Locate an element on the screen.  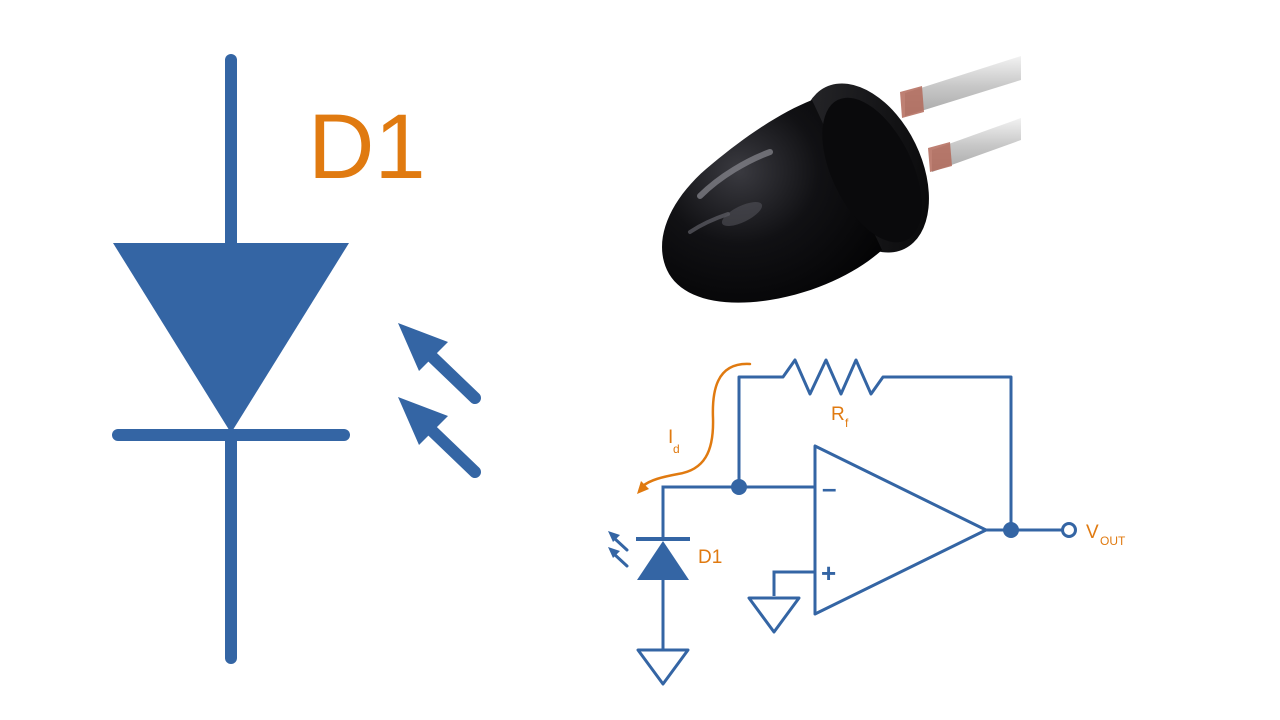
svg-text: V is located at coordinates (1092, 532).